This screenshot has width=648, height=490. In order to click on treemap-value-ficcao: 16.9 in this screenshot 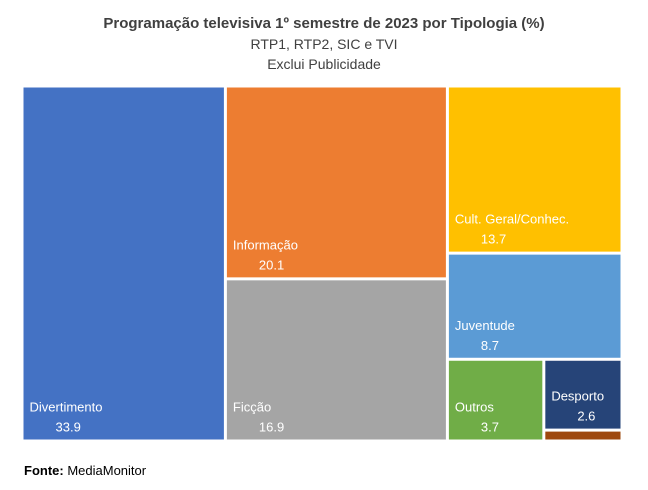, I will do `click(271, 427)`.